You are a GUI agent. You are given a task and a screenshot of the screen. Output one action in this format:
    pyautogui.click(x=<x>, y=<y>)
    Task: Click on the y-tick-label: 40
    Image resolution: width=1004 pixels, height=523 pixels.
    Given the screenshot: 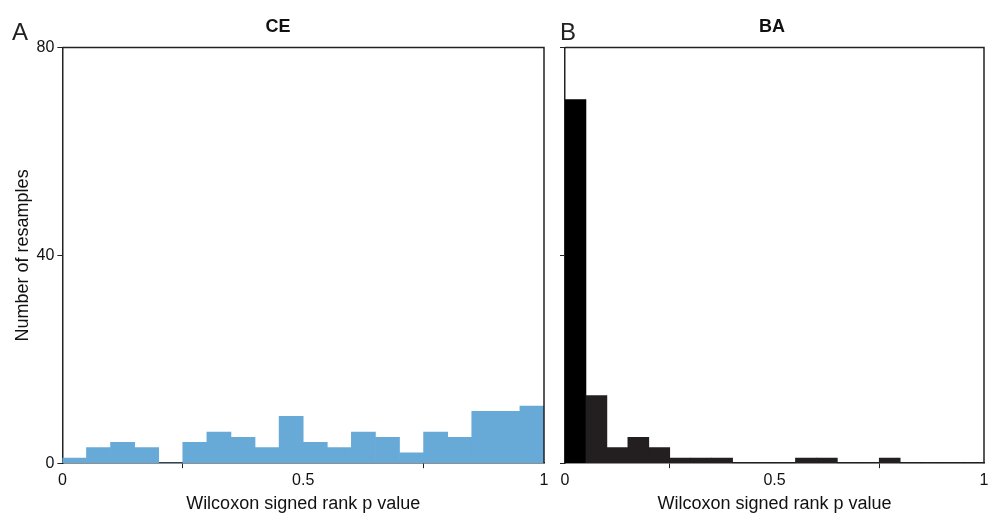 What is the action you would take?
    pyautogui.click(x=45, y=254)
    